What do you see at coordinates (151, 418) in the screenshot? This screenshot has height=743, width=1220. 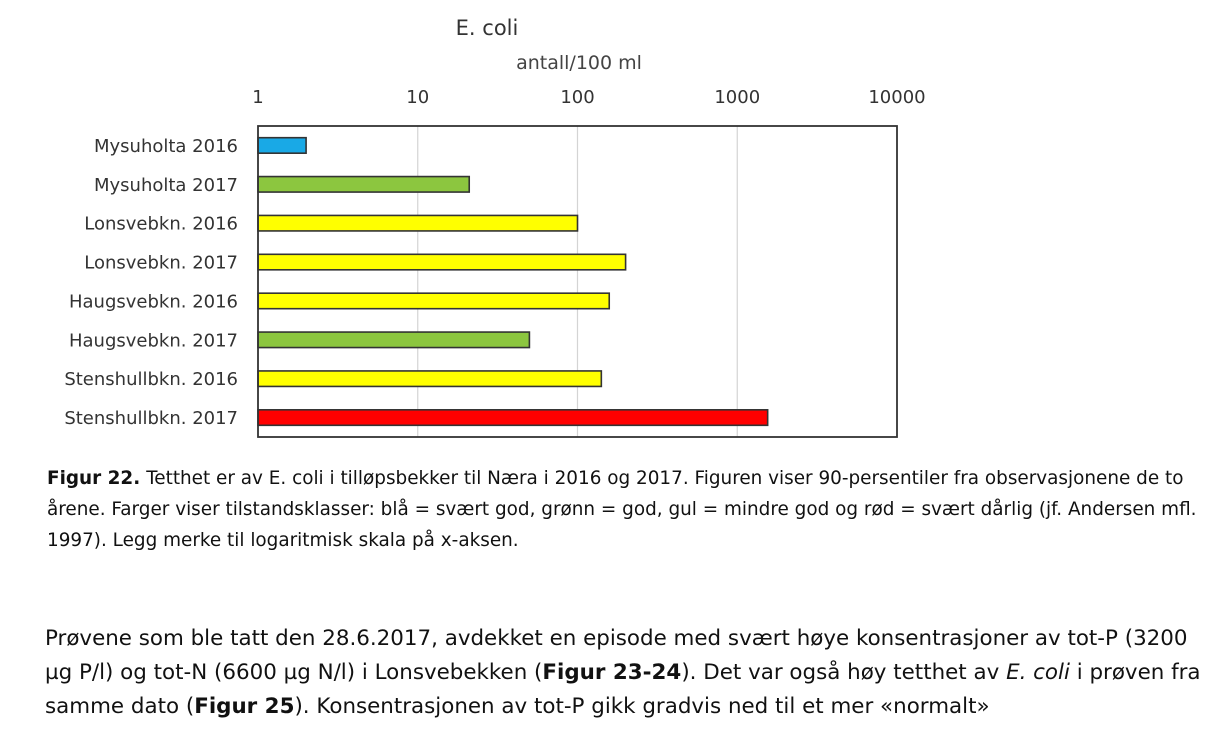 I see `category-label: Stenshullbkn. 2017` at bounding box center [151, 418].